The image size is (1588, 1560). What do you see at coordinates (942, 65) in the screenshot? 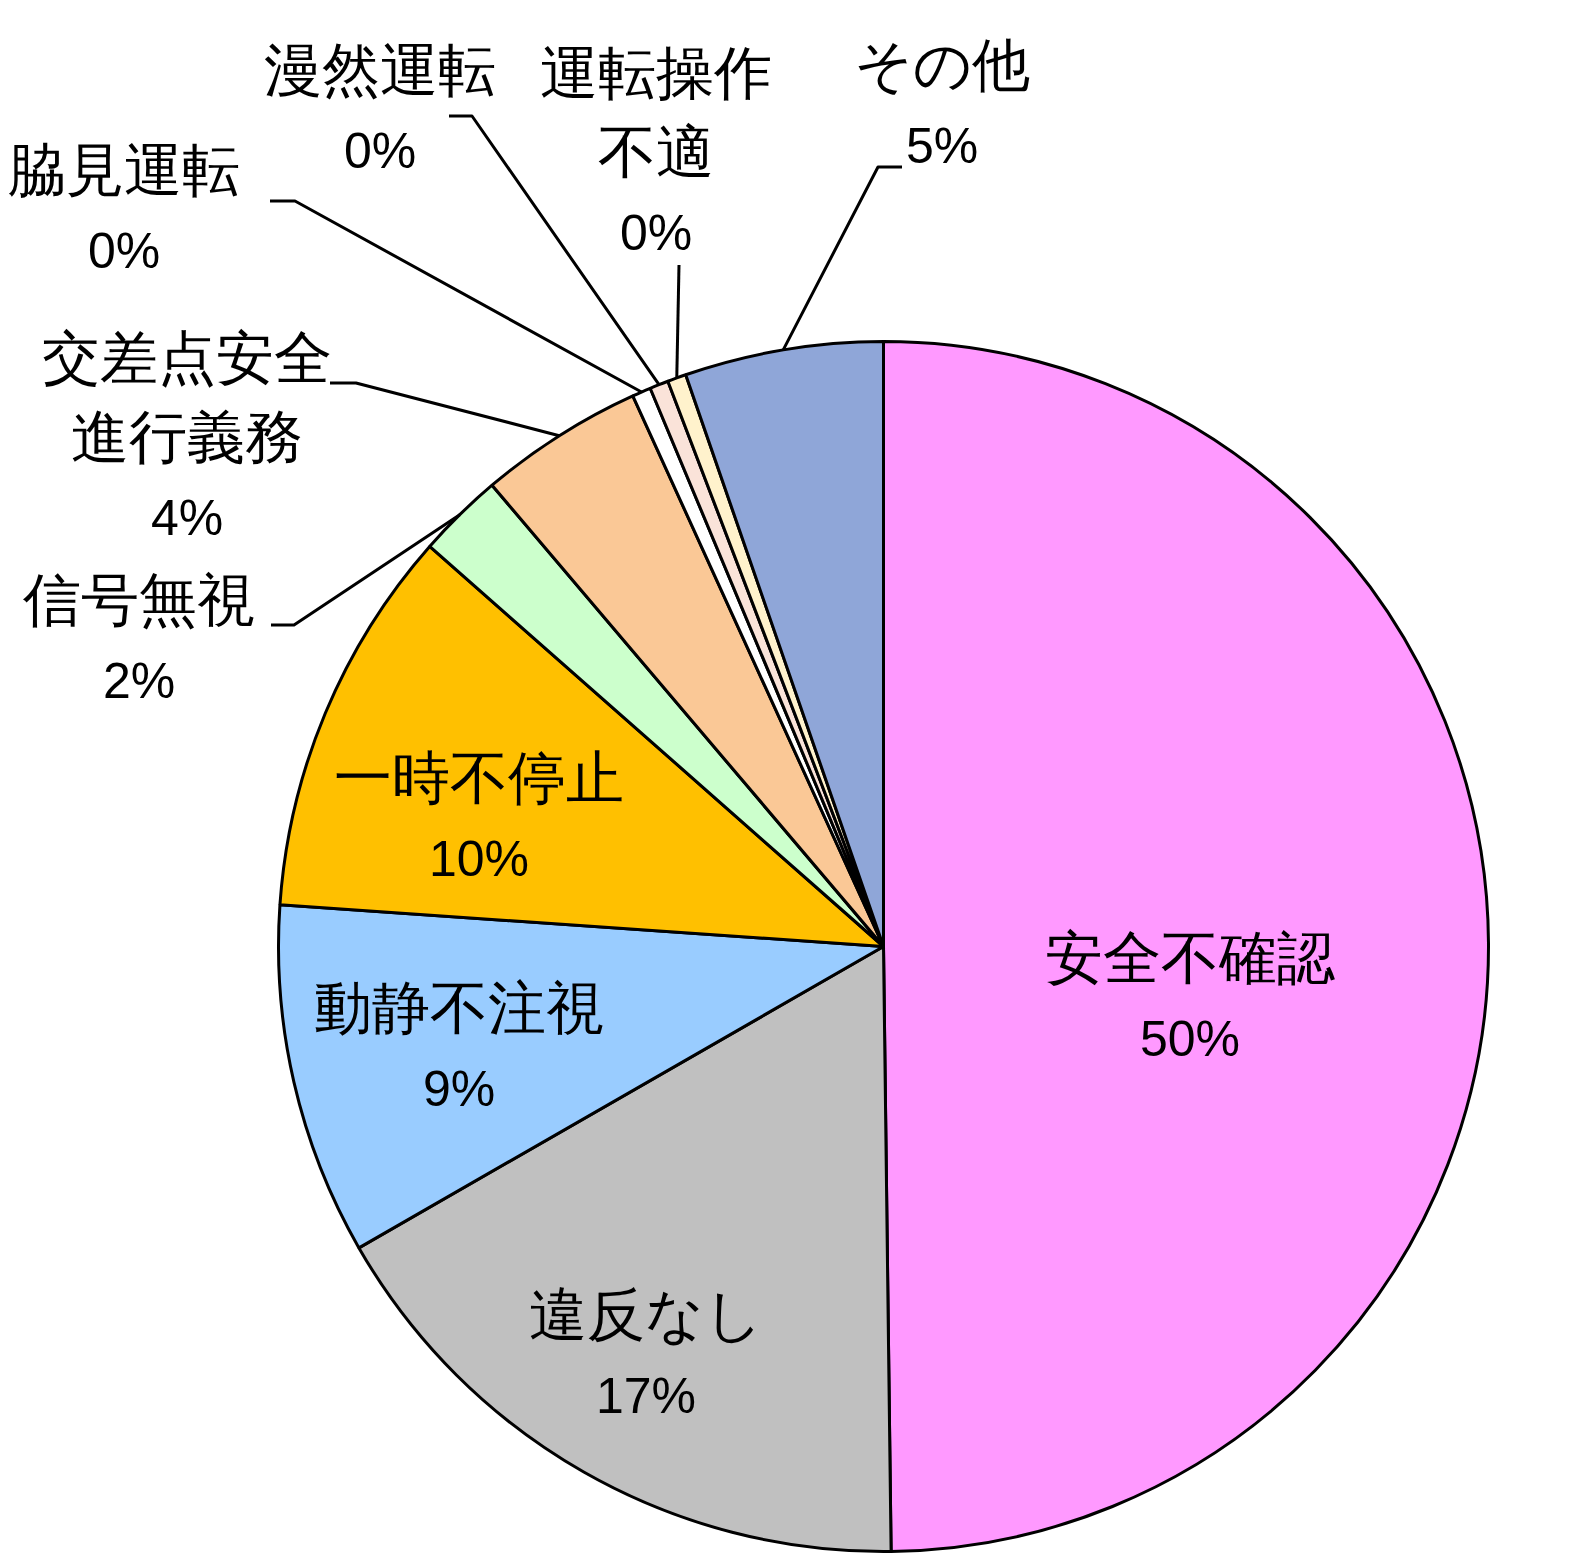
I see `slice-label: その他` at bounding box center [942, 65].